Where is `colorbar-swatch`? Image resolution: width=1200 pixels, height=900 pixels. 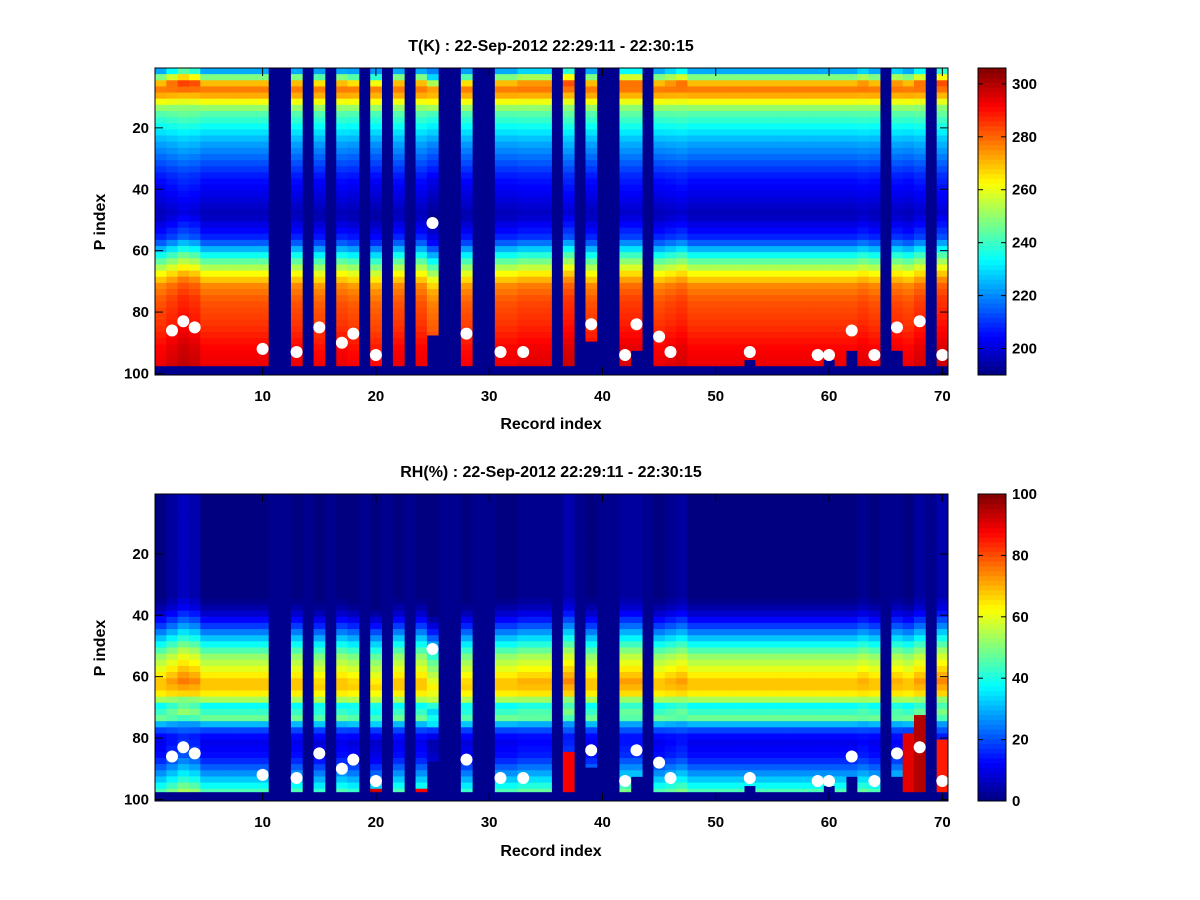
colorbar-swatch is located at coordinates (992, 123).